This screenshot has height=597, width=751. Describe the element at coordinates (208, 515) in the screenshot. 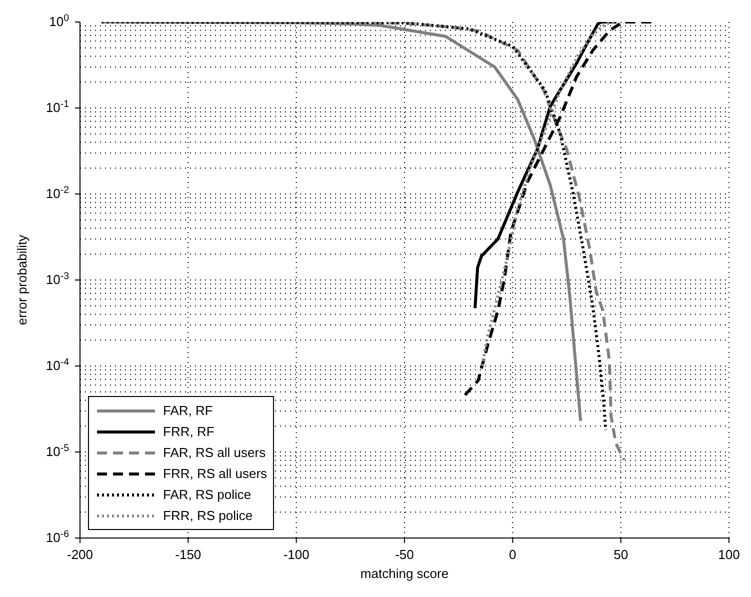

I see `legend-label: FRR, RS police` at that location.